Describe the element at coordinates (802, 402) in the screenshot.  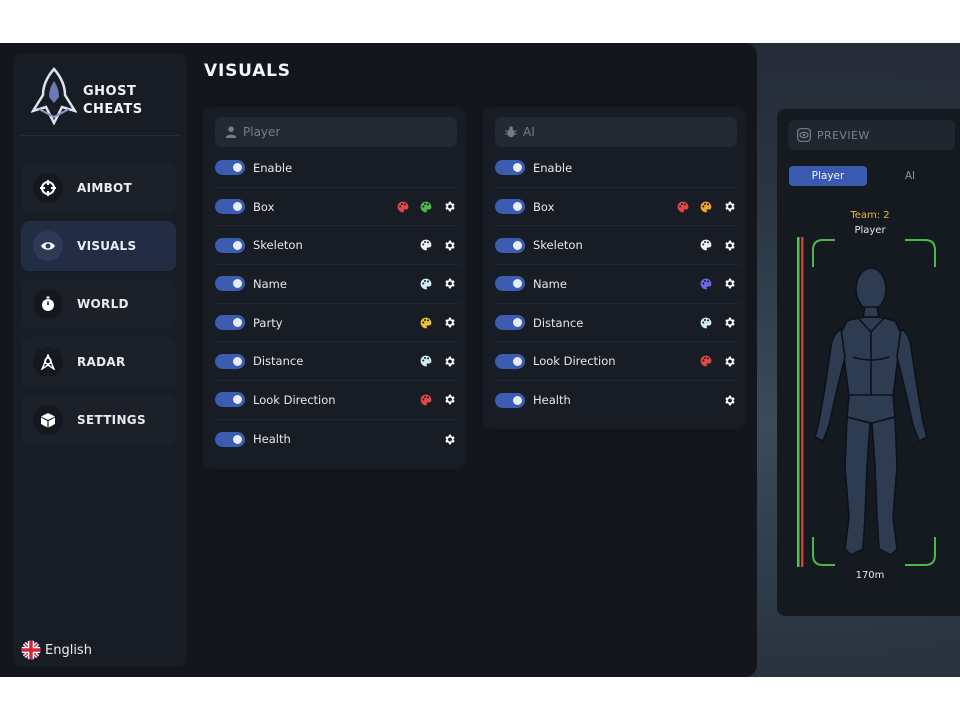
I see `health-bar` at that location.